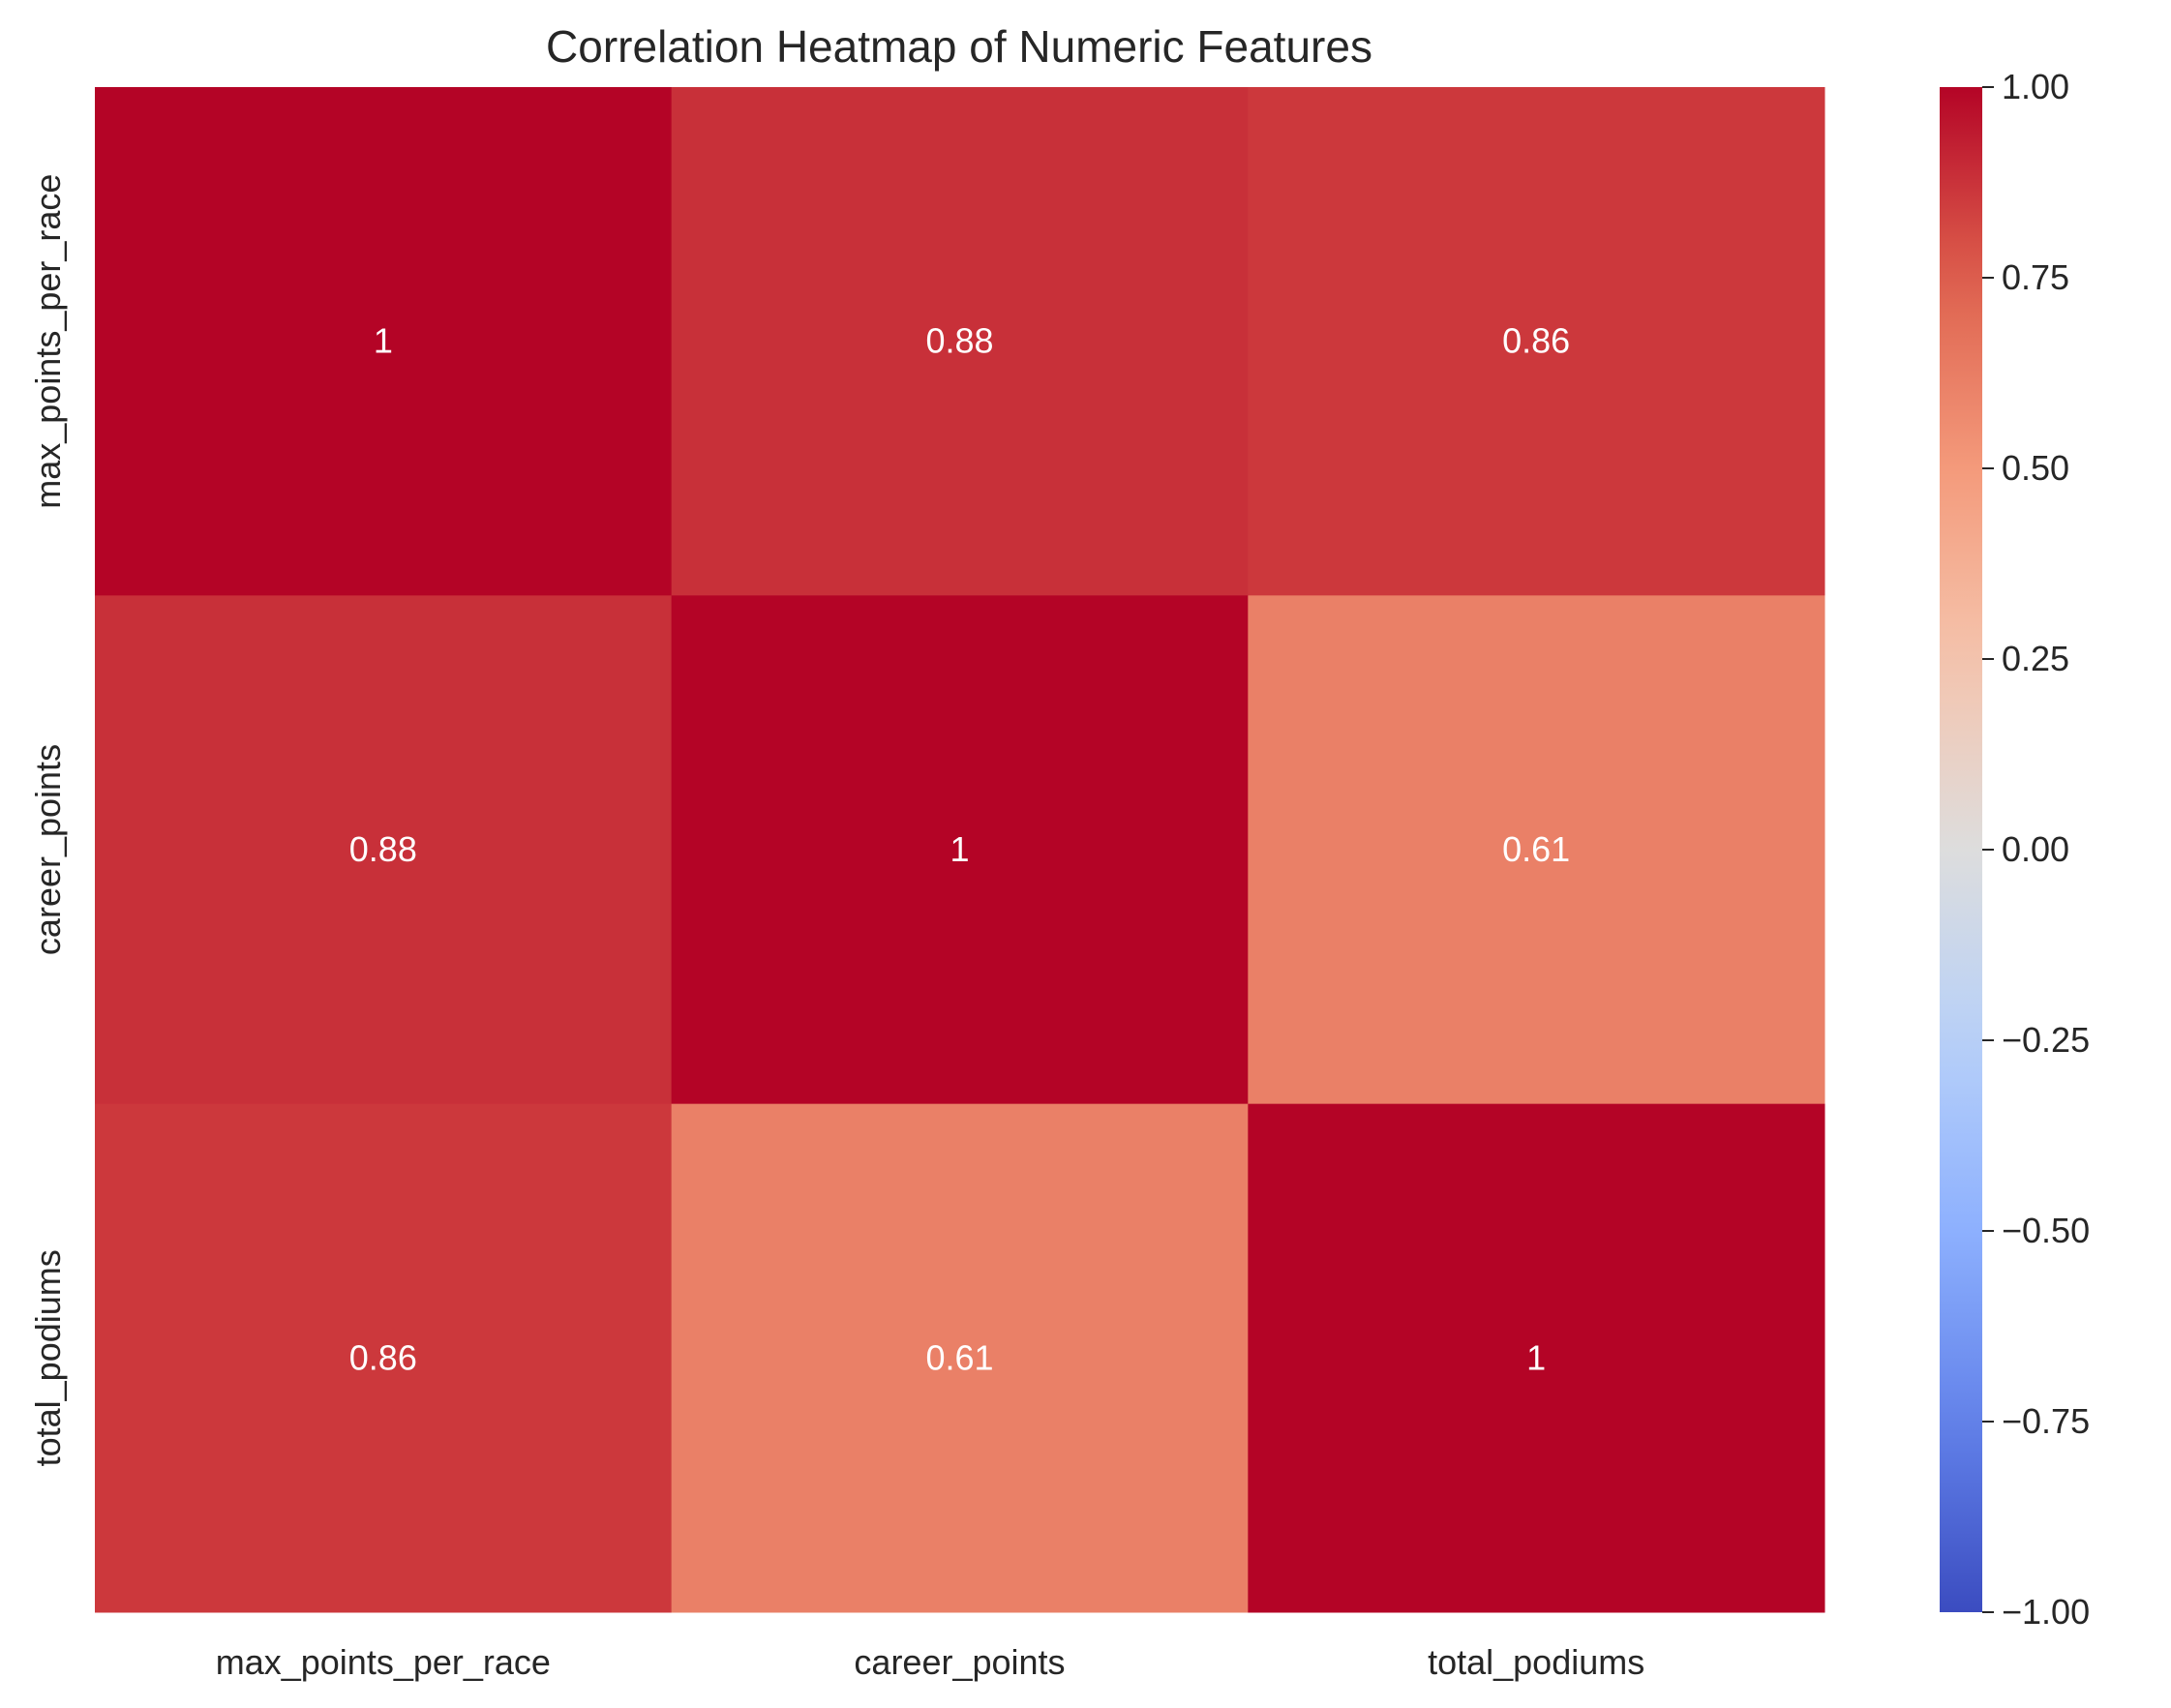  What do you see at coordinates (959, 46) in the screenshot?
I see `chart-title: Correlation Heatmap of Numeric Features` at bounding box center [959, 46].